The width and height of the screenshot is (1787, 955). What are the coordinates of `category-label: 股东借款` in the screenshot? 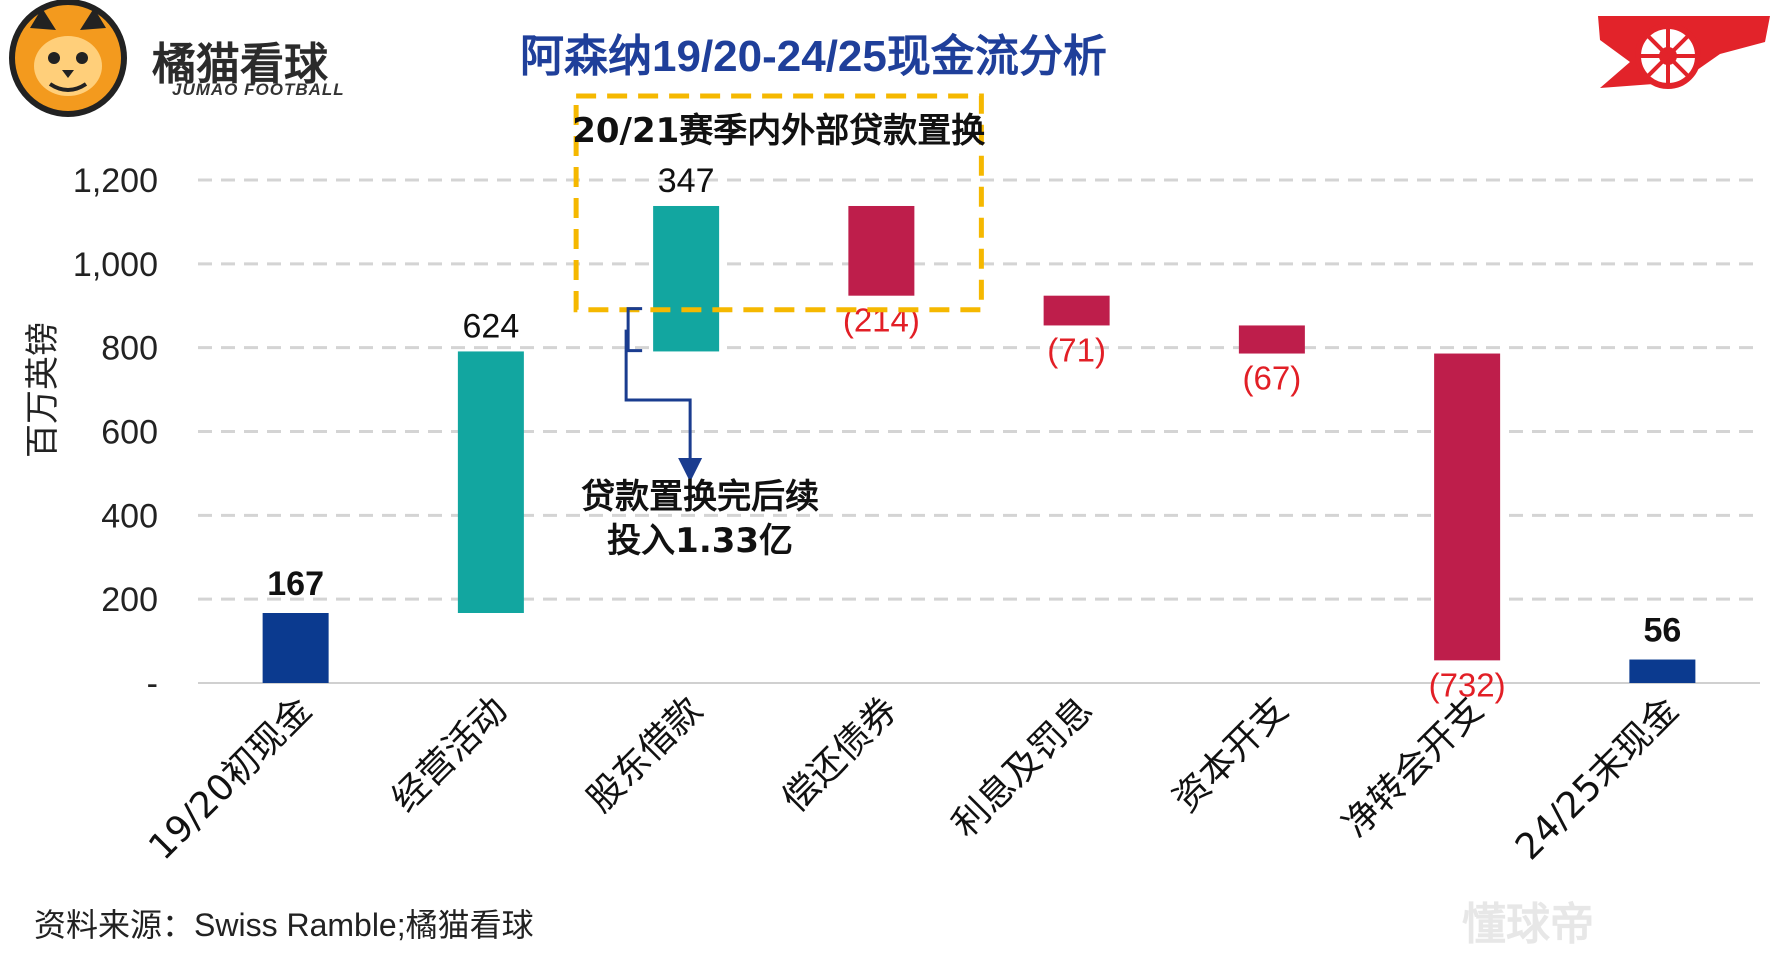 It's located at (645, 754).